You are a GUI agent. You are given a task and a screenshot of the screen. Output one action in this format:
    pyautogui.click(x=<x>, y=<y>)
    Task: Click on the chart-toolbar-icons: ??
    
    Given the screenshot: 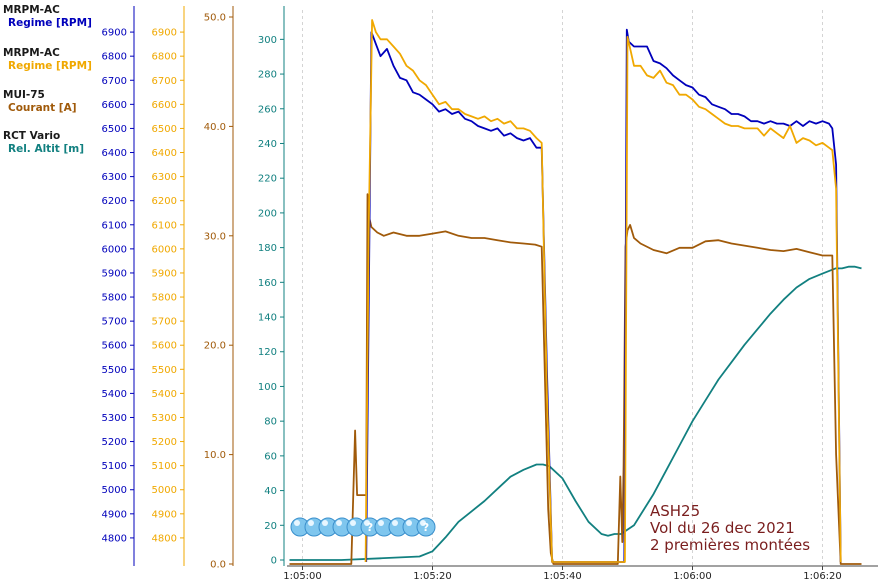 What is the action you would take?
    pyautogui.click(x=363, y=527)
    